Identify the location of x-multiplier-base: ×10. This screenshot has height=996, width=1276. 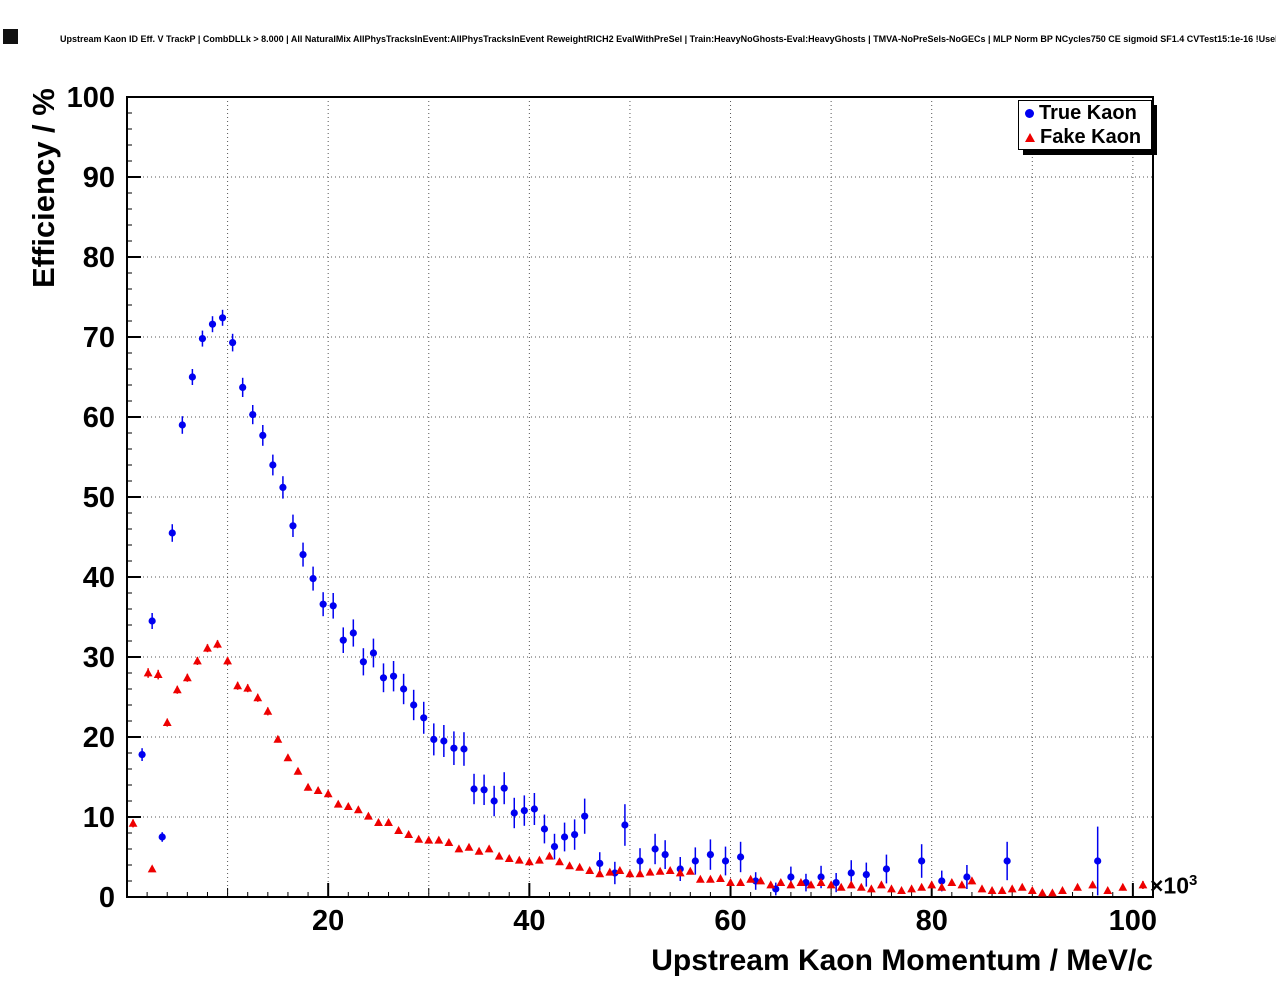
(1170, 885).